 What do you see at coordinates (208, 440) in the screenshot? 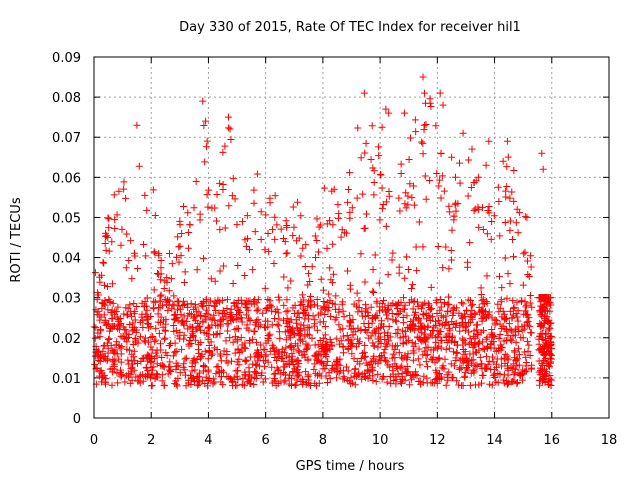
I see `x-tick-label: 4` at bounding box center [208, 440].